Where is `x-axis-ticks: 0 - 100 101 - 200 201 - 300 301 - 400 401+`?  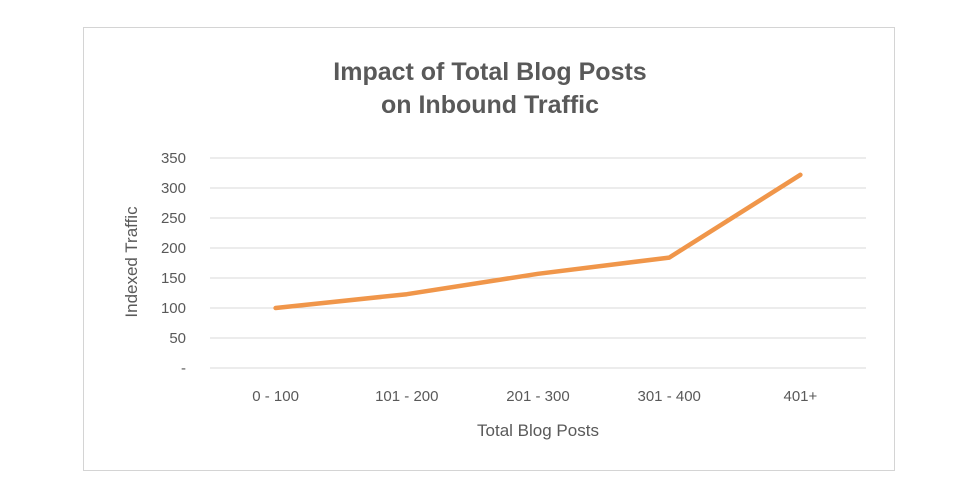 x-axis-ticks: 0 - 100 101 - 200 201 - 300 301 - 400 401+ is located at coordinates (534, 396).